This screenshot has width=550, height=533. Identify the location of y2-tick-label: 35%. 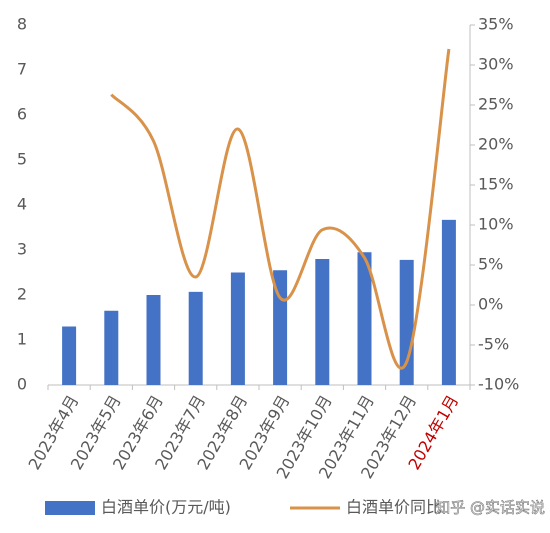
(496, 24).